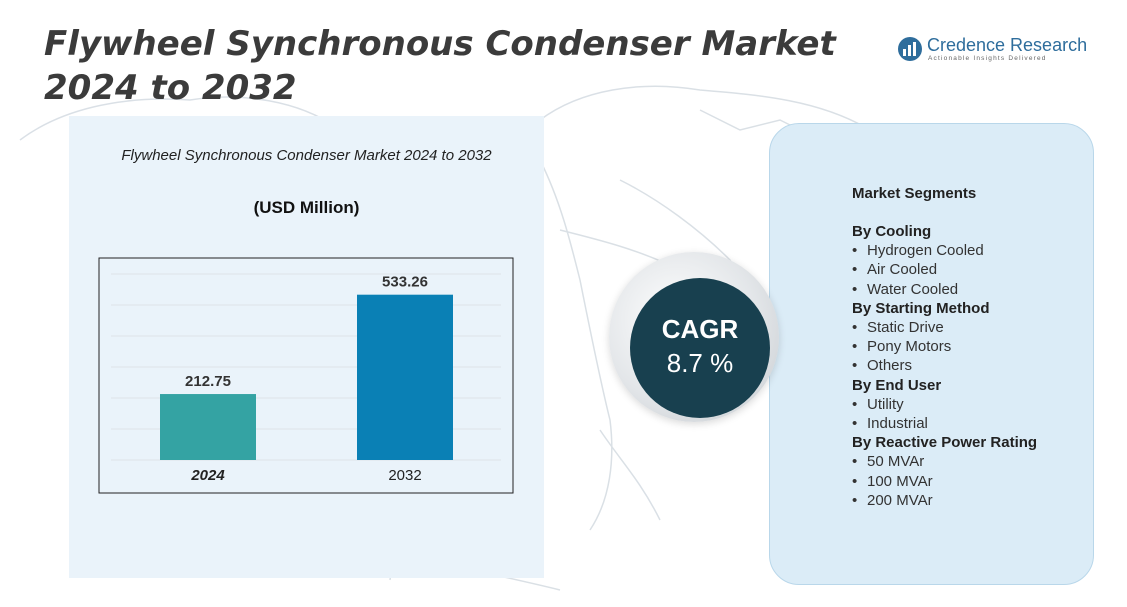 The width and height of the screenshot is (1127, 607). What do you see at coordinates (1007, 45) in the screenshot?
I see `brand-name: Credence Research` at bounding box center [1007, 45].